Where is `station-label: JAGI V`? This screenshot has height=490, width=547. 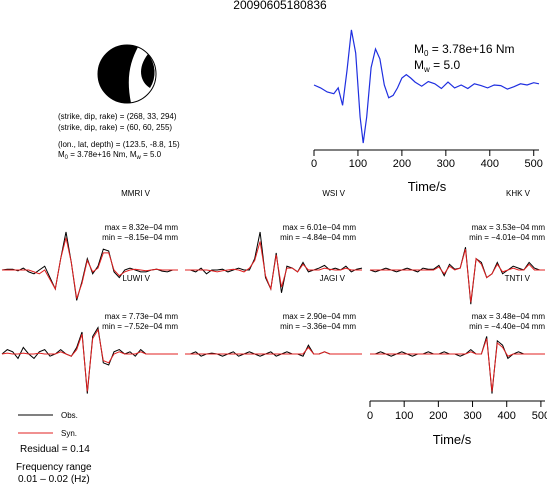
station-label: JAGI V is located at coordinates (333, 278).